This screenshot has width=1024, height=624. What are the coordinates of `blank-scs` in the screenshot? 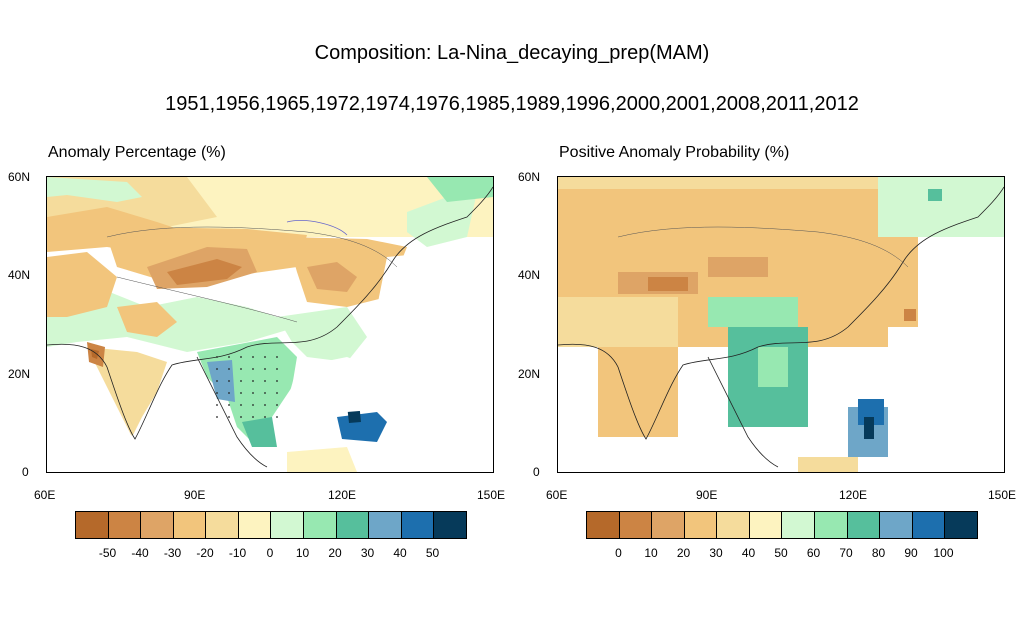 It's located at (828, 377).